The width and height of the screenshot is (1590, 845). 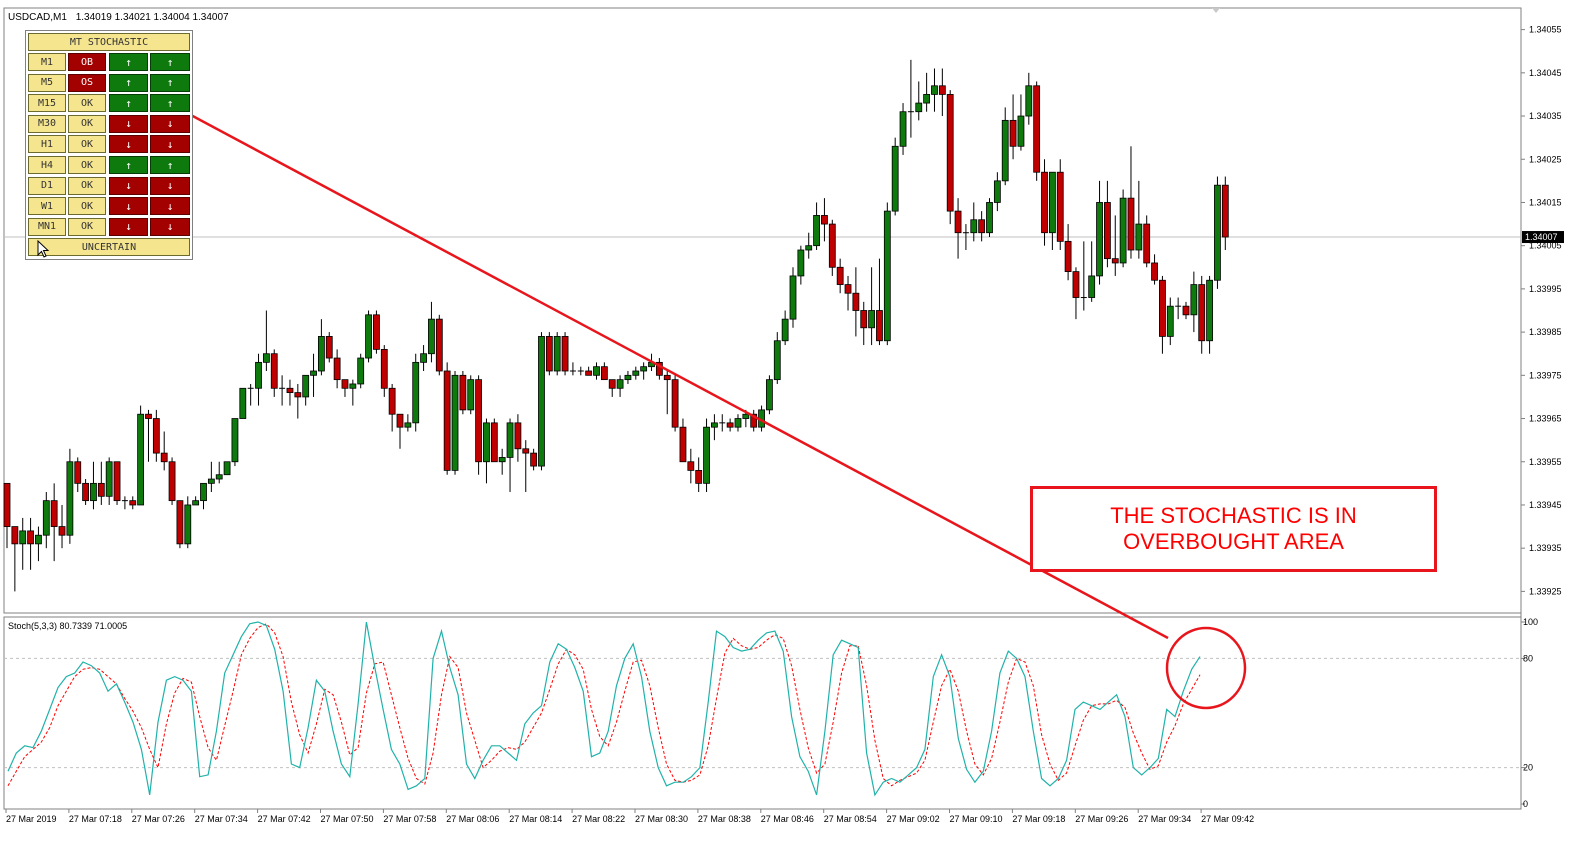 I want to click on arrow-down-icon: ↓, so click(x=170, y=226).